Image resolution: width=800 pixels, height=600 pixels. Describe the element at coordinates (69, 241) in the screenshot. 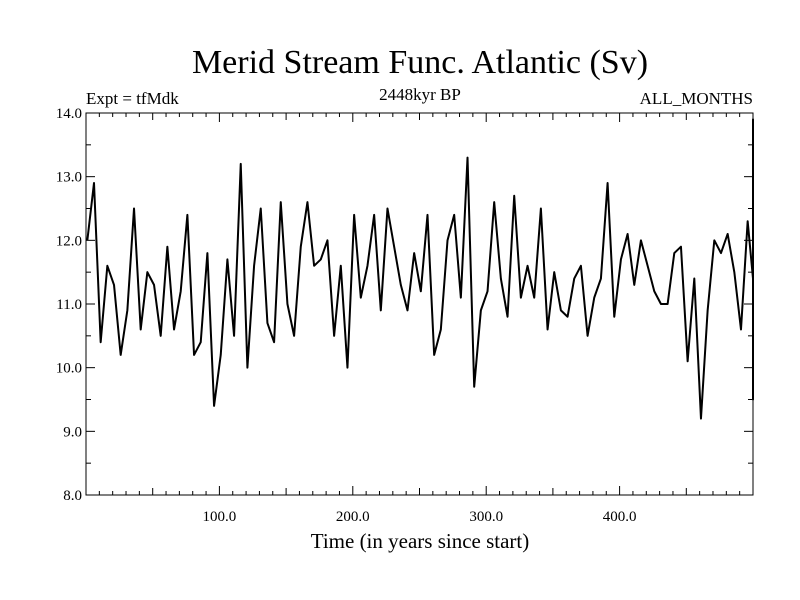

I see `y-tick-label: 12.0` at that location.